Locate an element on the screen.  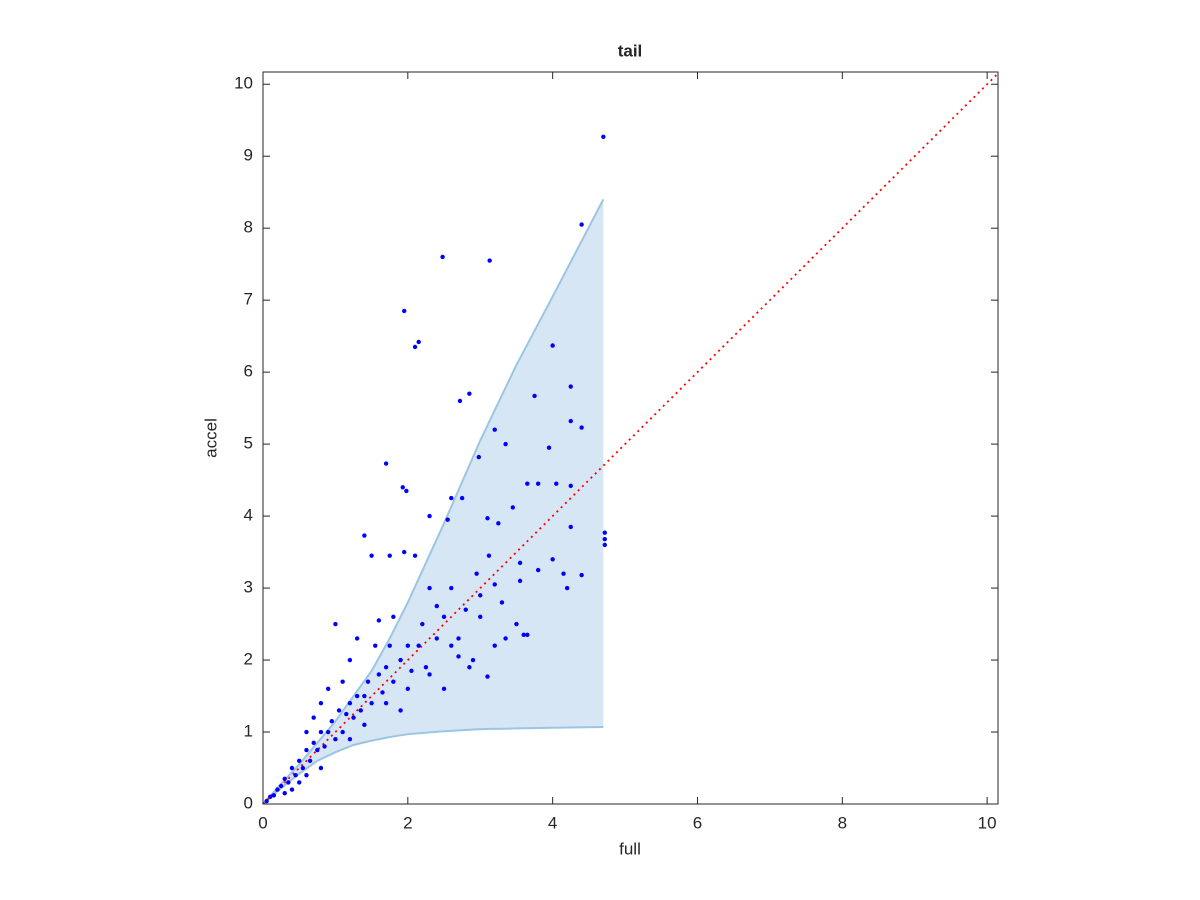
y-tick-label: 5 is located at coordinates (248, 443).